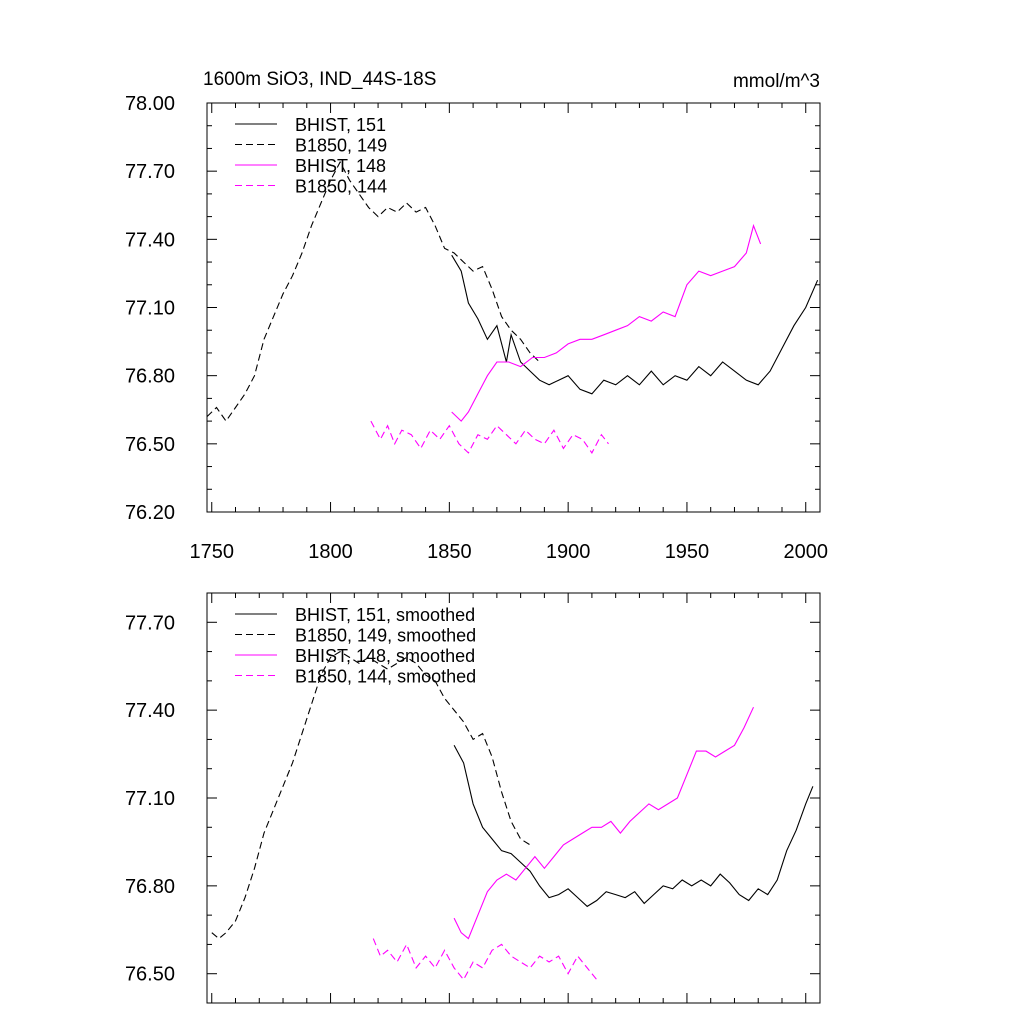  I want to click on legend-label: BHIST, 148, smoothed, so click(385, 656).